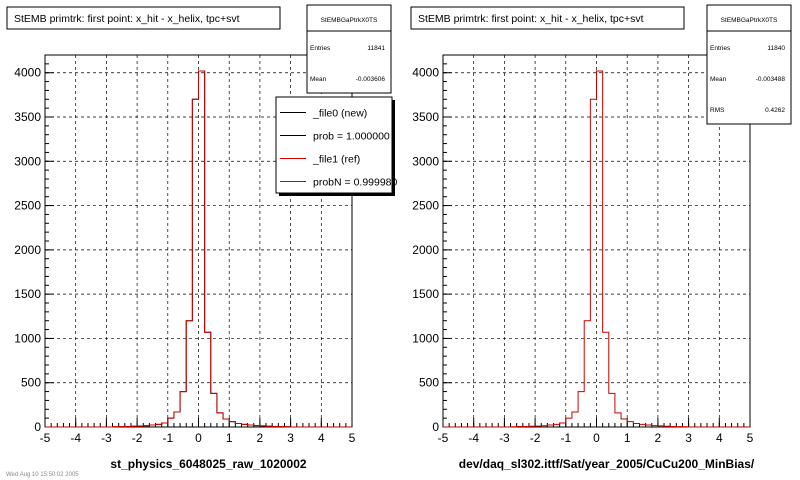 This screenshot has width=800, height=480. Describe the element at coordinates (771, 79) in the screenshot. I see `stats-value: -0.003488` at that location.